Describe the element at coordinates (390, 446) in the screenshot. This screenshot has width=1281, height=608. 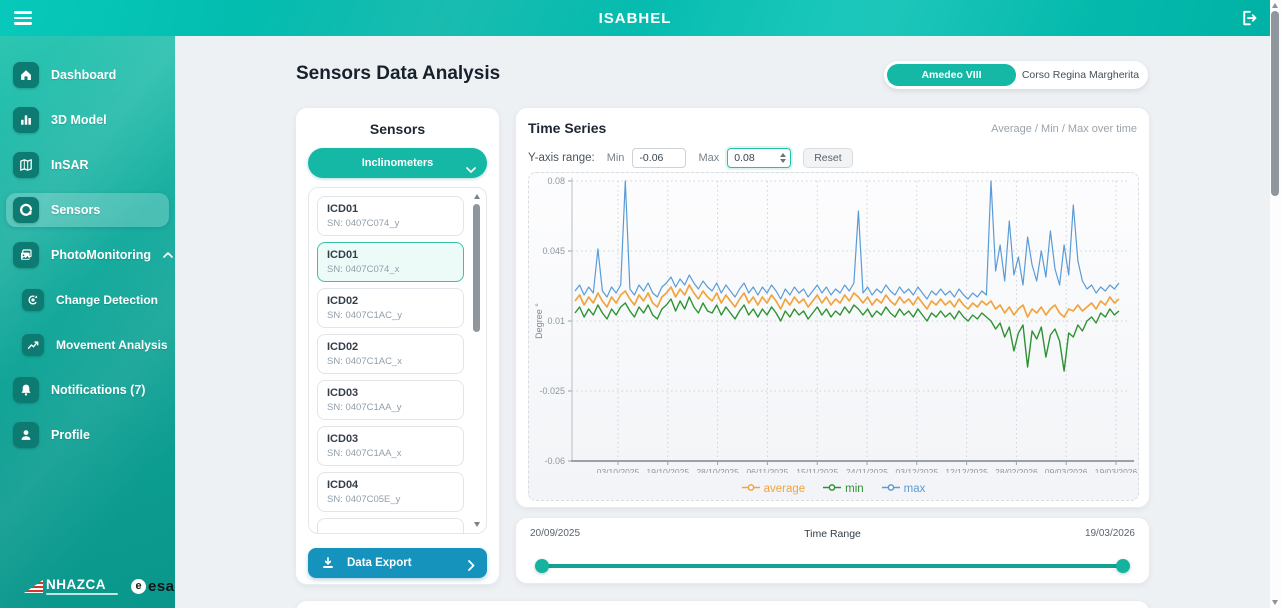
I see `sensor-list-item: ICD03 SN: 0407C1AA_x` at that location.